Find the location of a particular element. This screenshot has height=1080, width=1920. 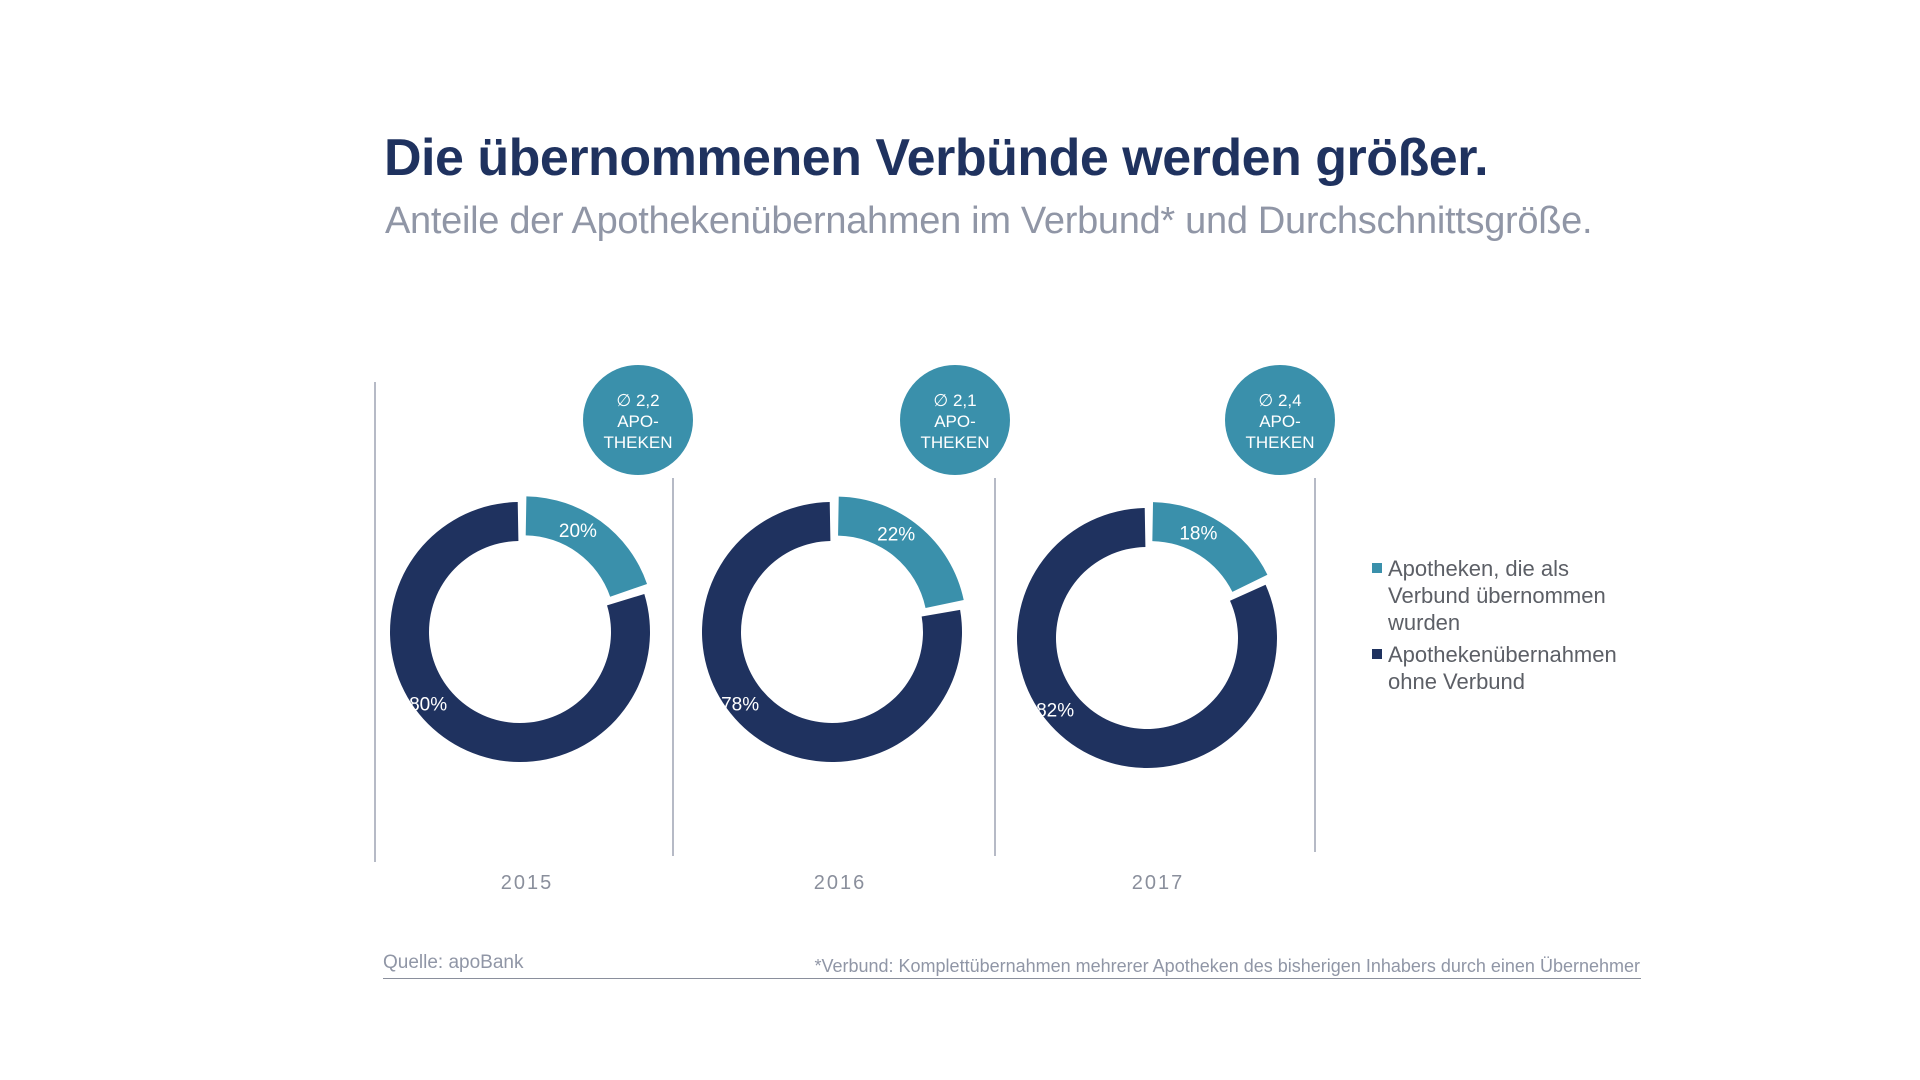

year-label-2015: 2015 is located at coordinates (527, 883).